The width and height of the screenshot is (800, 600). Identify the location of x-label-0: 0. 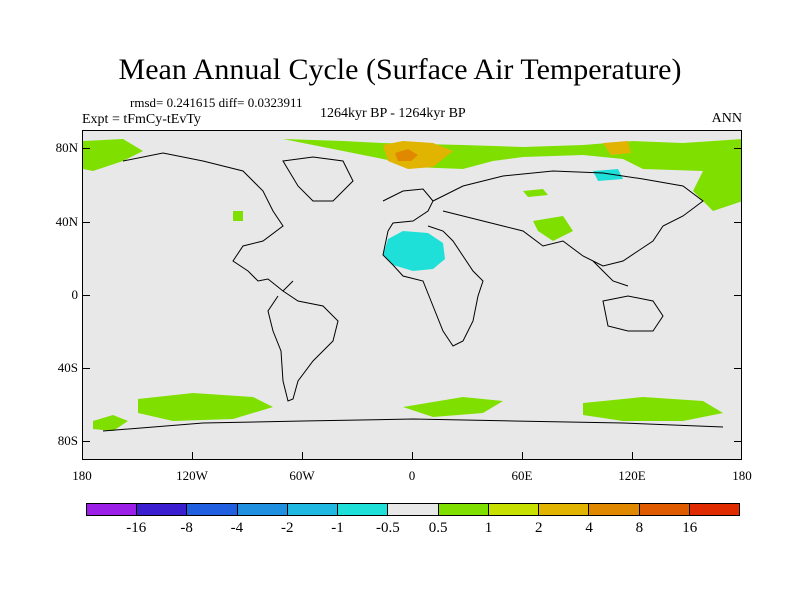
(412, 475).